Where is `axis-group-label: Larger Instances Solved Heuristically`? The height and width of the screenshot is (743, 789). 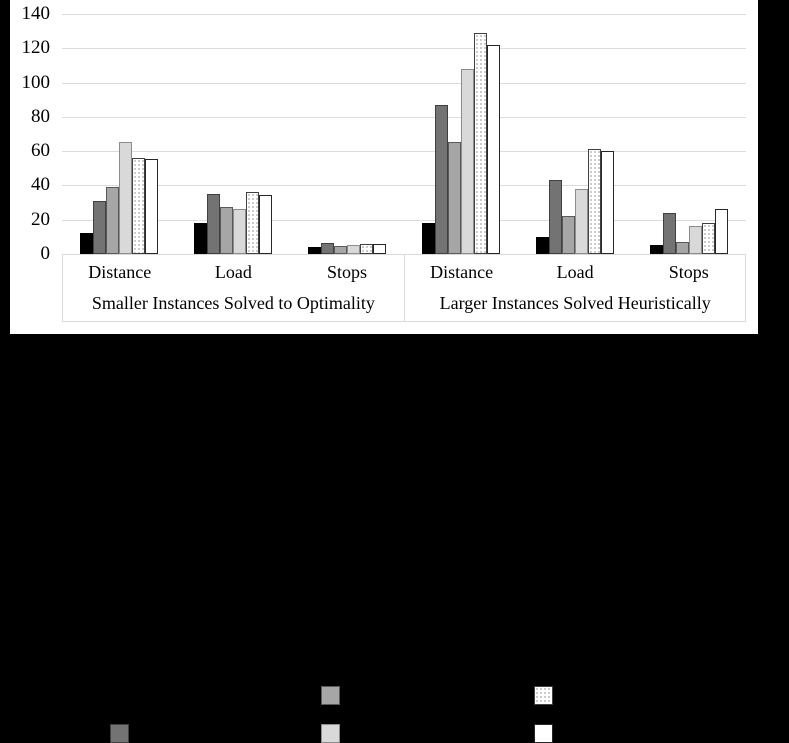 axis-group-label: Larger Instances Solved Heuristically is located at coordinates (575, 303).